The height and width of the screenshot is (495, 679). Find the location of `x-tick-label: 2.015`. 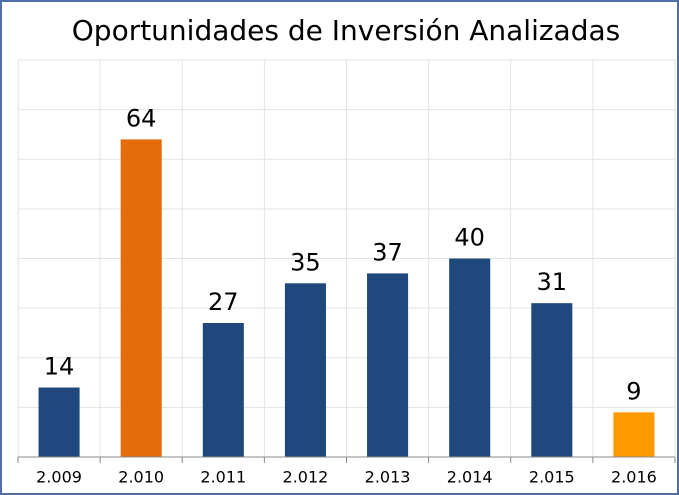

x-tick-label: 2.015 is located at coordinates (552, 477).